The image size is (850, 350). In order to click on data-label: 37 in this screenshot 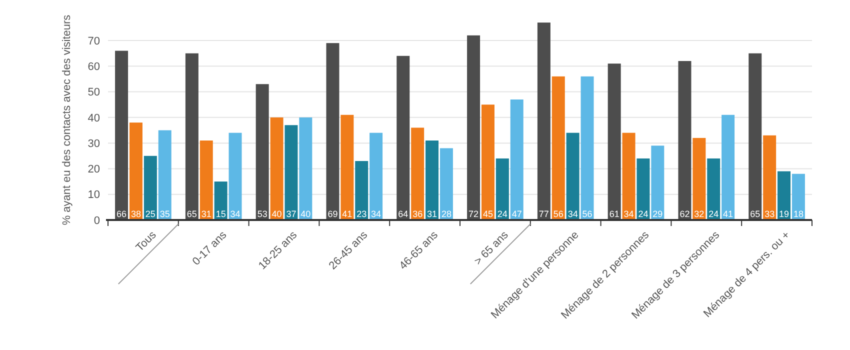, I will do `click(291, 214)`.